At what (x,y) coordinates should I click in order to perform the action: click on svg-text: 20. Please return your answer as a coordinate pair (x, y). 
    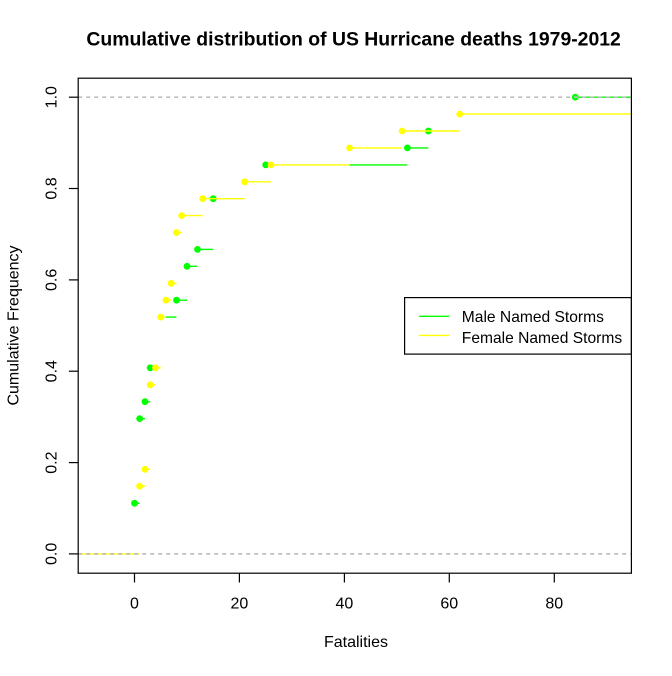
    Looking at the image, I should click on (240, 604).